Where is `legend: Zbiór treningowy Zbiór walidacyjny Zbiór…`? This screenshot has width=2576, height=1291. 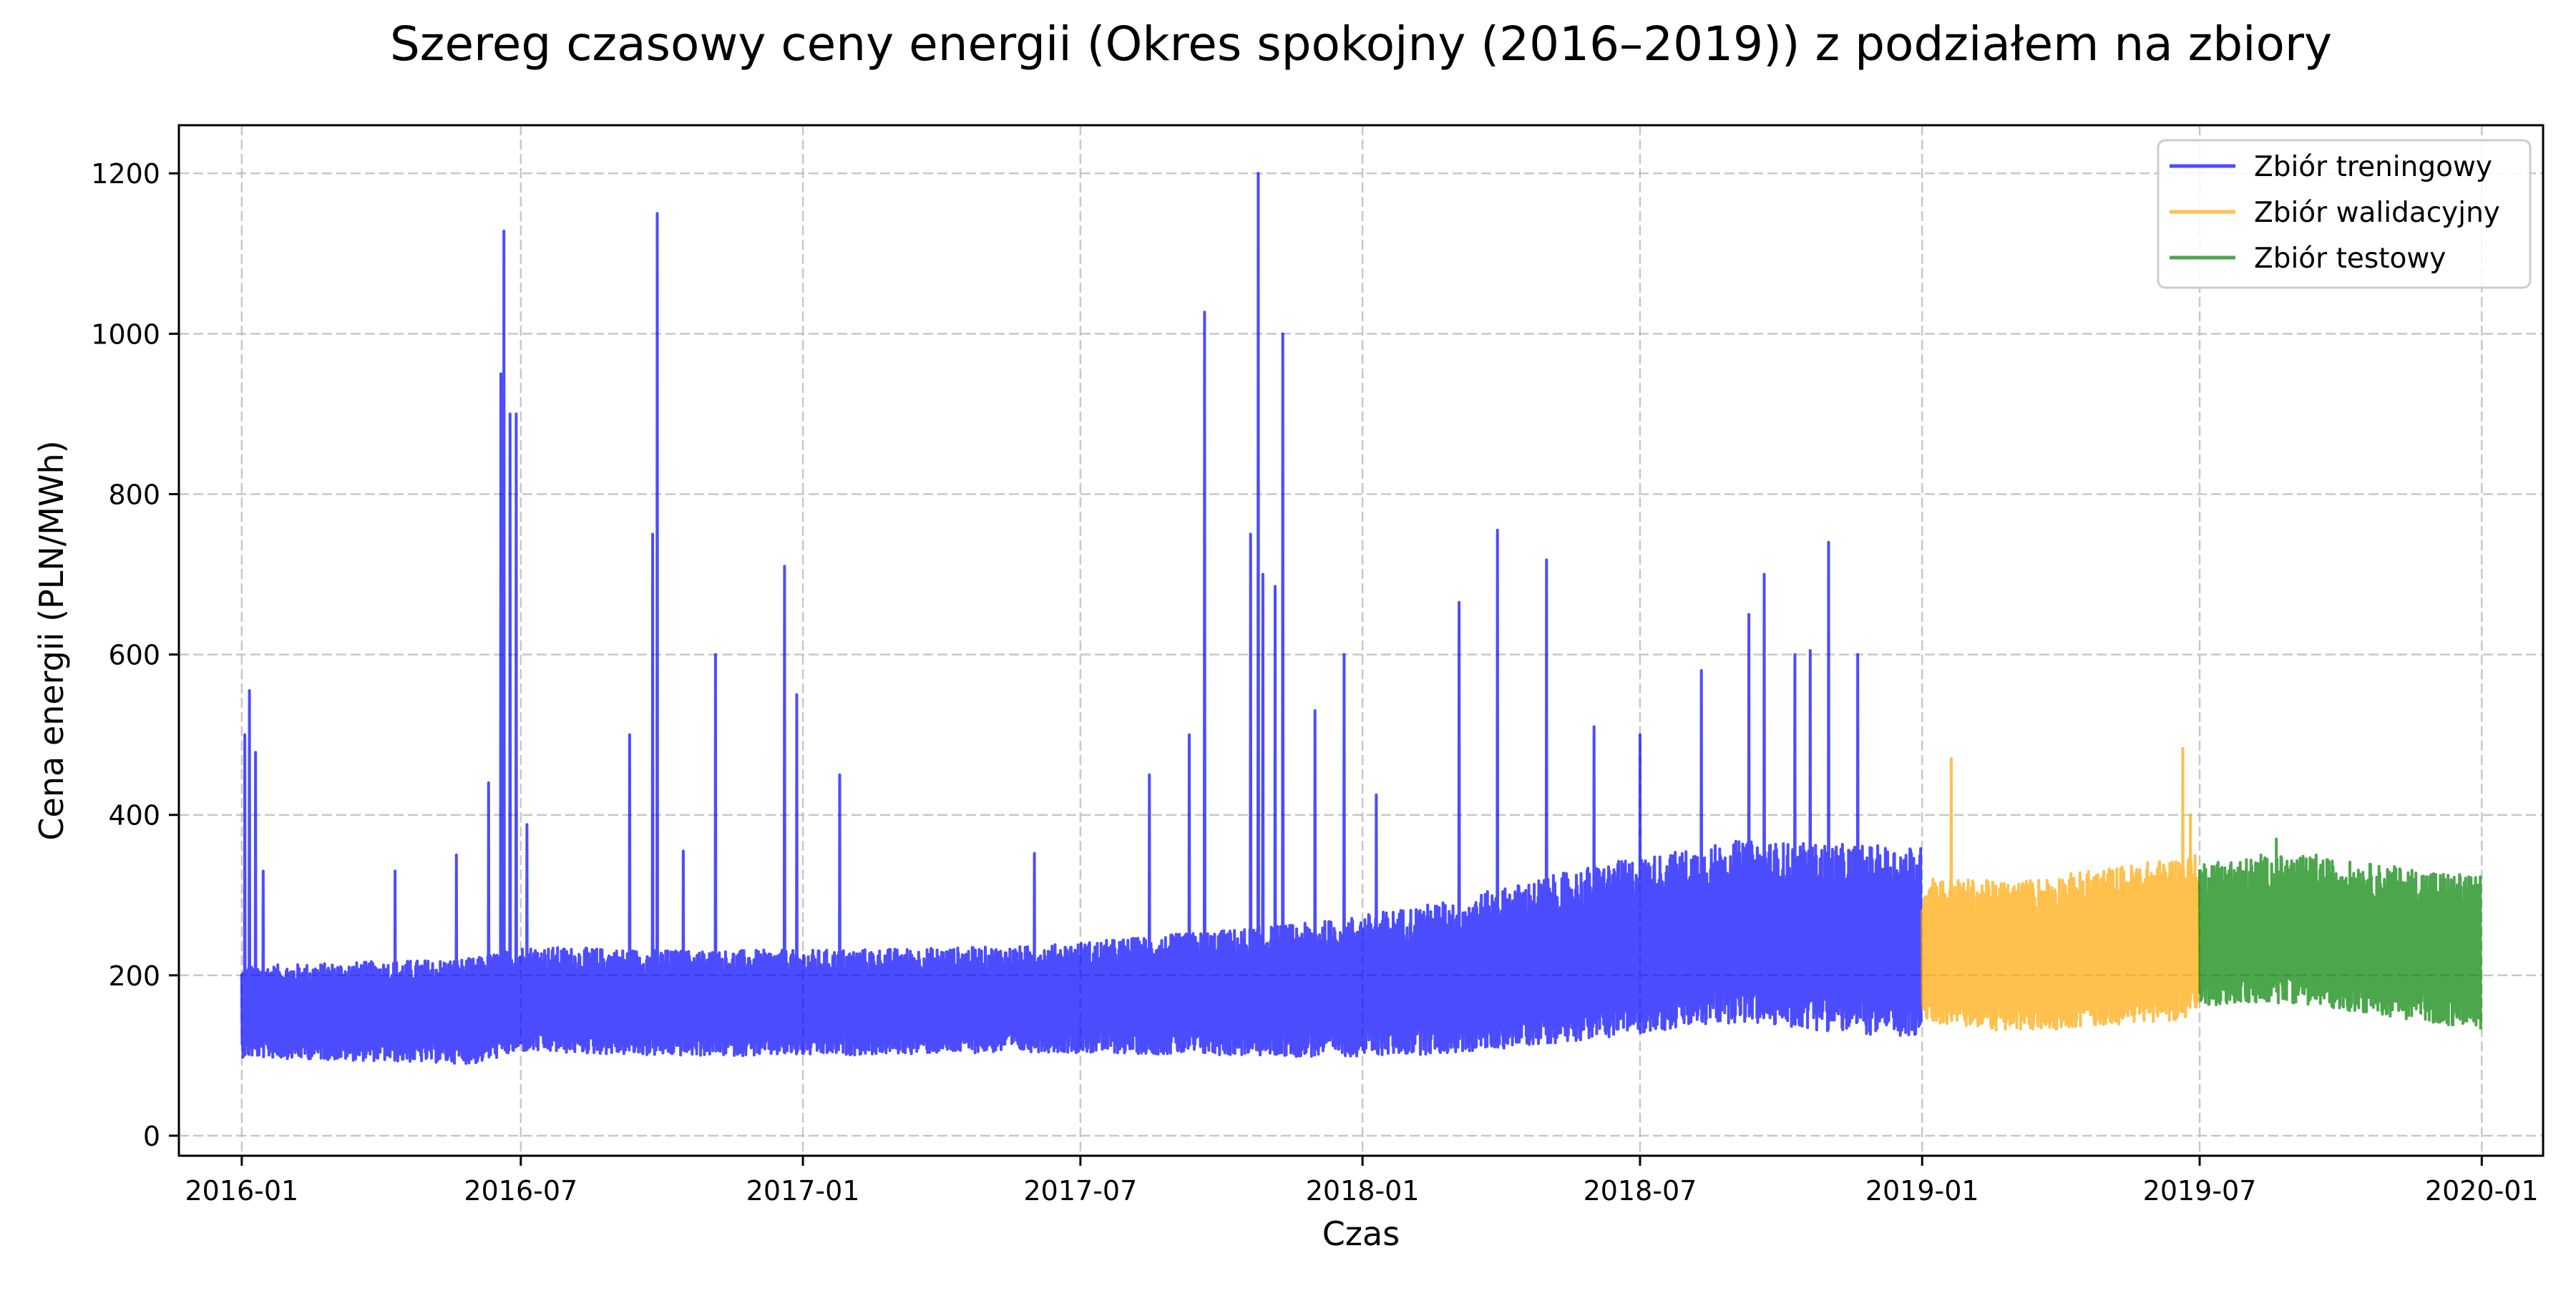
legend: Zbiór treningowy Zbiór walidacyjny Zbiór… is located at coordinates (2344, 214).